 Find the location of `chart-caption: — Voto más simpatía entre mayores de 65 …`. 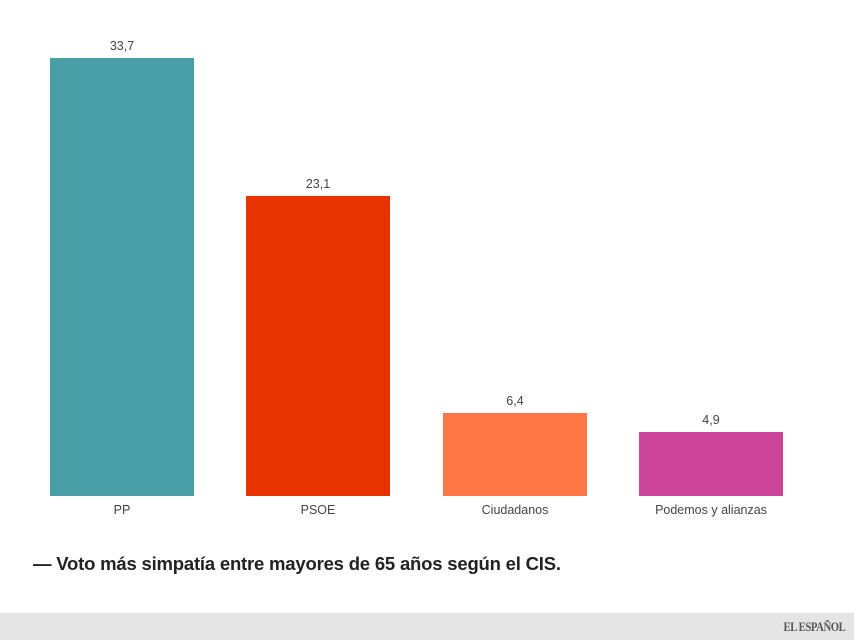

chart-caption: — Voto más simpatía entre mayores de 65 … is located at coordinates (297, 563).